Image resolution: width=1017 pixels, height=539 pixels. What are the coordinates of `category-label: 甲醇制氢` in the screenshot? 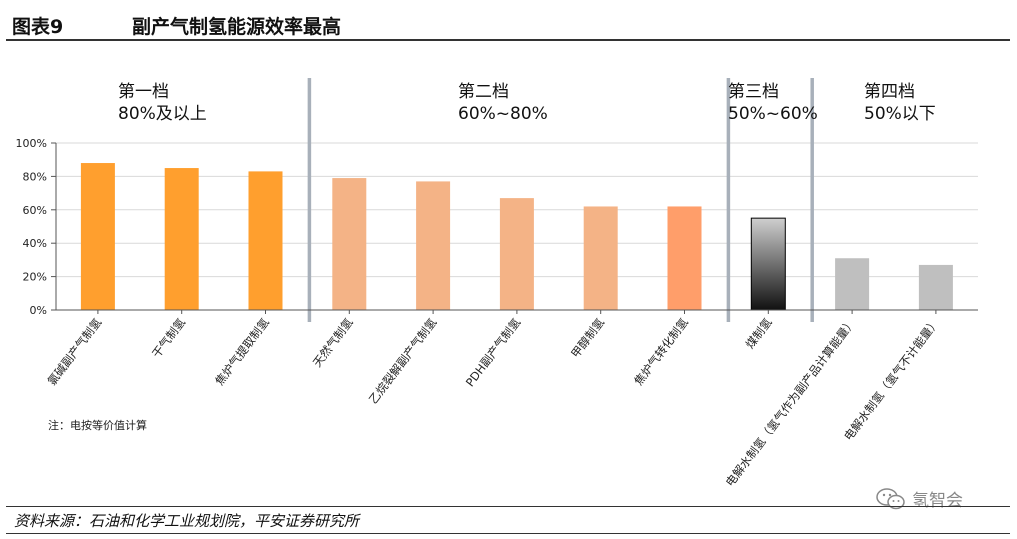 It's located at (587, 338).